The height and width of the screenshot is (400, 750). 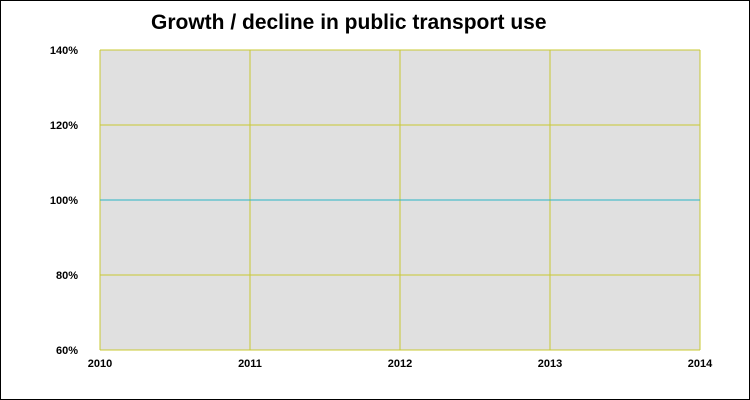 What do you see at coordinates (250, 364) in the screenshot?
I see `x-tick-label: 2011` at bounding box center [250, 364].